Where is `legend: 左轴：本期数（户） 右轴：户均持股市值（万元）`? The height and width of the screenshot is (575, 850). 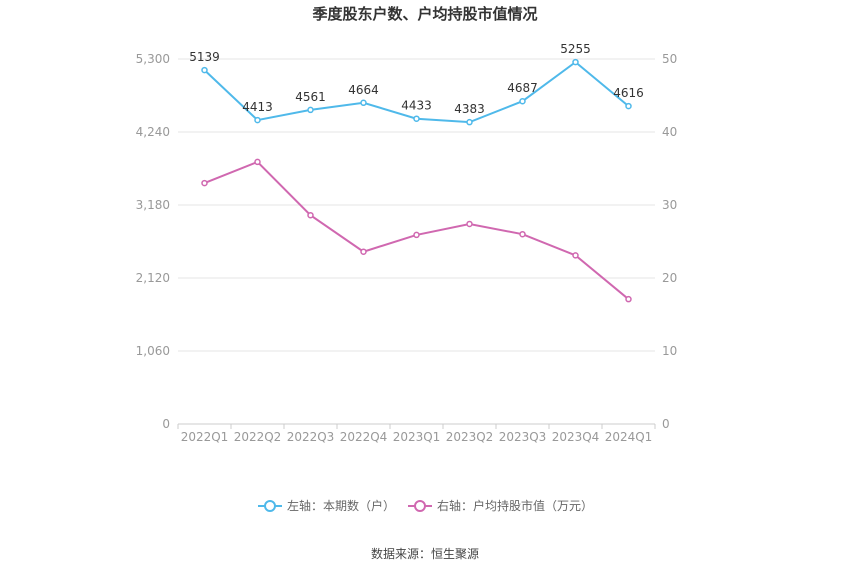 legend: 左轴：本期数（户） 右轴：户均持股市值（万元） is located at coordinates (425, 505).